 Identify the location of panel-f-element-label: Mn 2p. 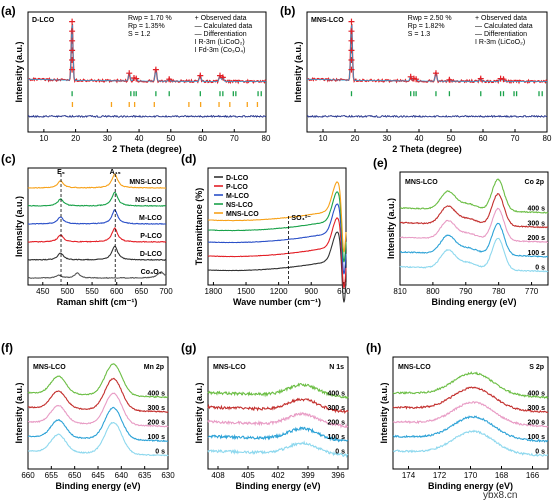
(154, 367).